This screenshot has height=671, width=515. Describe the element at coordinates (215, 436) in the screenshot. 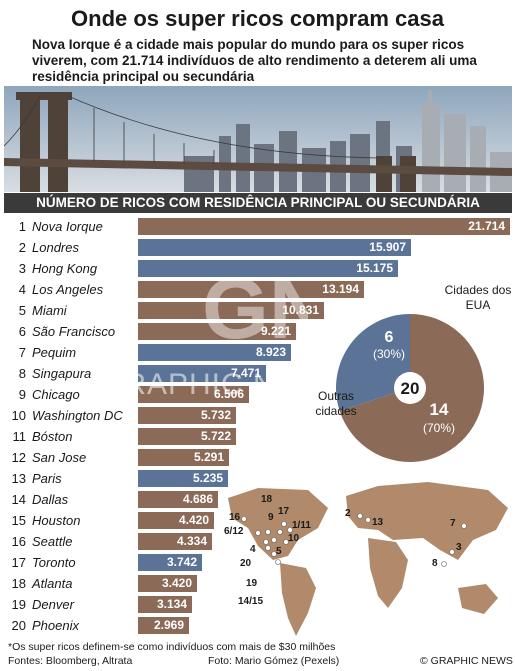

I see `bar-value-label: 5.722` at that location.